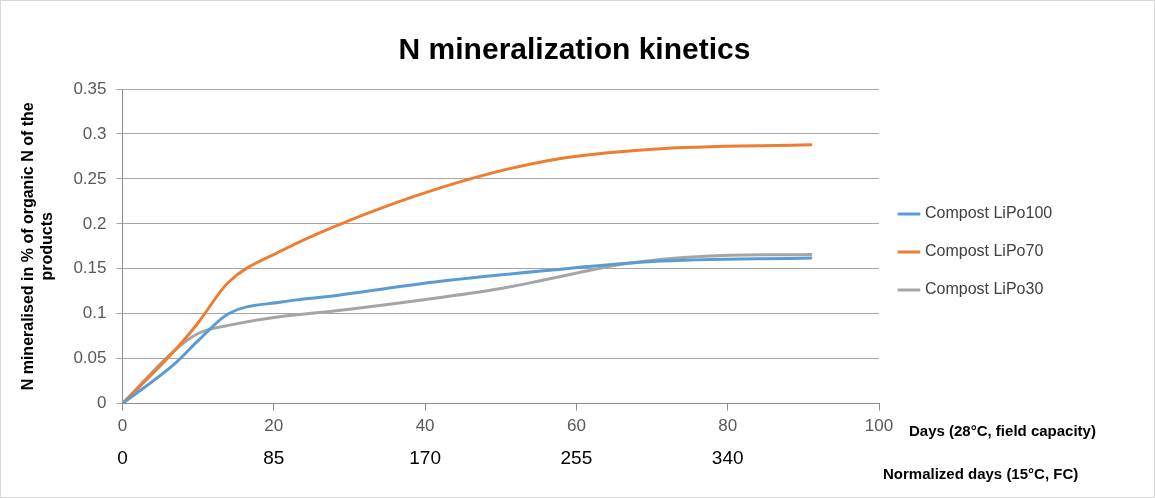 Image resolution: width=1155 pixels, height=498 pixels. I want to click on x2-tick-label: 255, so click(576, 457).